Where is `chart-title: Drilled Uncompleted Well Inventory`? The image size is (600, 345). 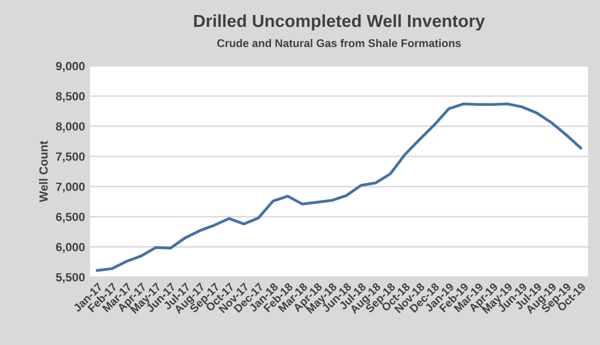 chart-title: Drilled Uncompleted Well Inventory is located at coordinates (339, 22).